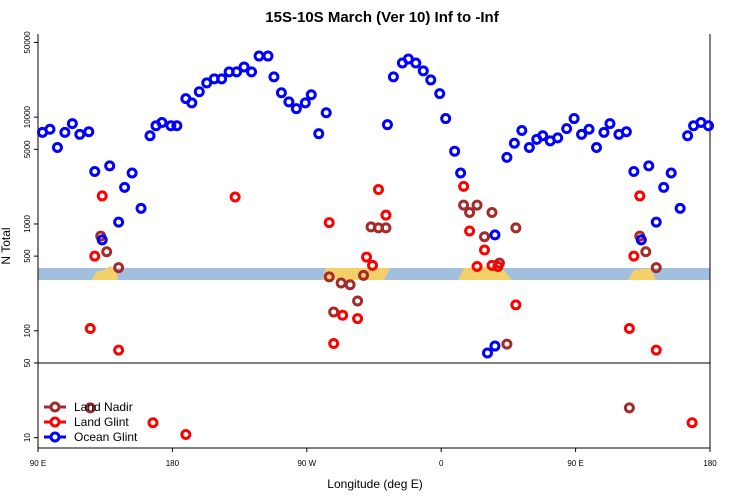 Image resolution: width=750 pixels, height=500 pixels. I want to click on x-tick-label: 90 W, so click(306, 463).